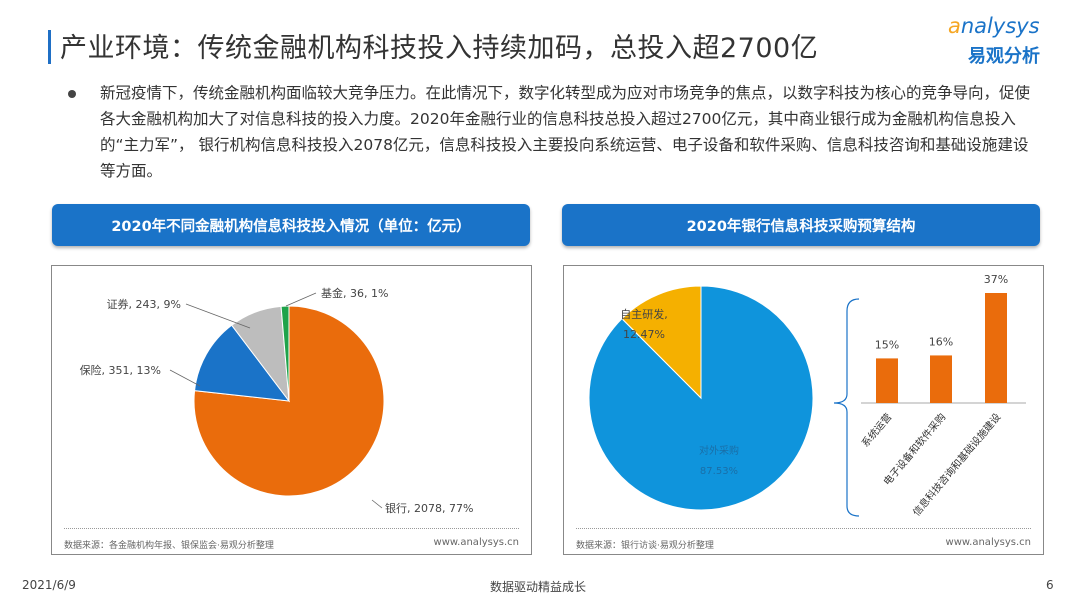  Describe the element at coordinates (801, 225) in the screenshot. I see `right-chart-banner: 2020年银行信息科技采购预算结构` at that location.